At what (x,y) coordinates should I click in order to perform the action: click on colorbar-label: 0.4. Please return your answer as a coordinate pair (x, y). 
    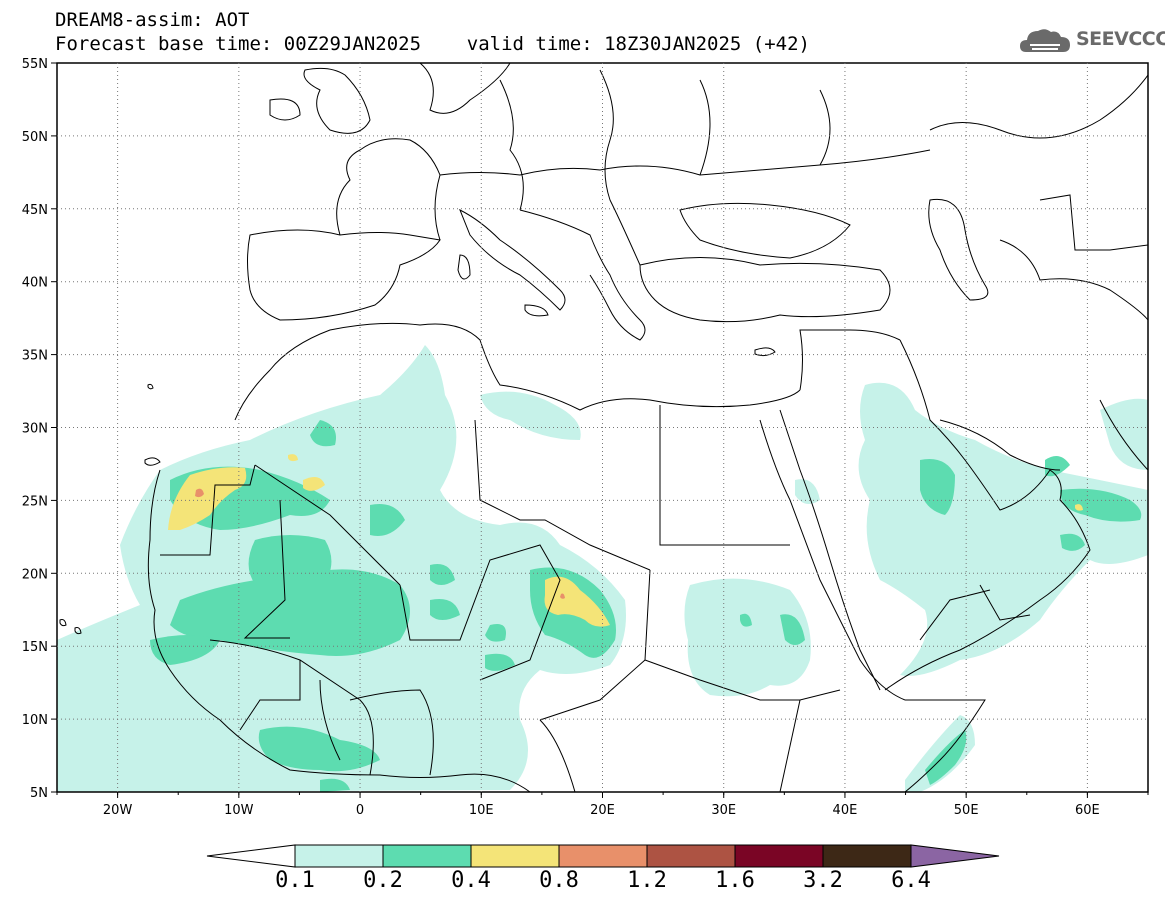
    Looking at the image, I should click on (471, 880).